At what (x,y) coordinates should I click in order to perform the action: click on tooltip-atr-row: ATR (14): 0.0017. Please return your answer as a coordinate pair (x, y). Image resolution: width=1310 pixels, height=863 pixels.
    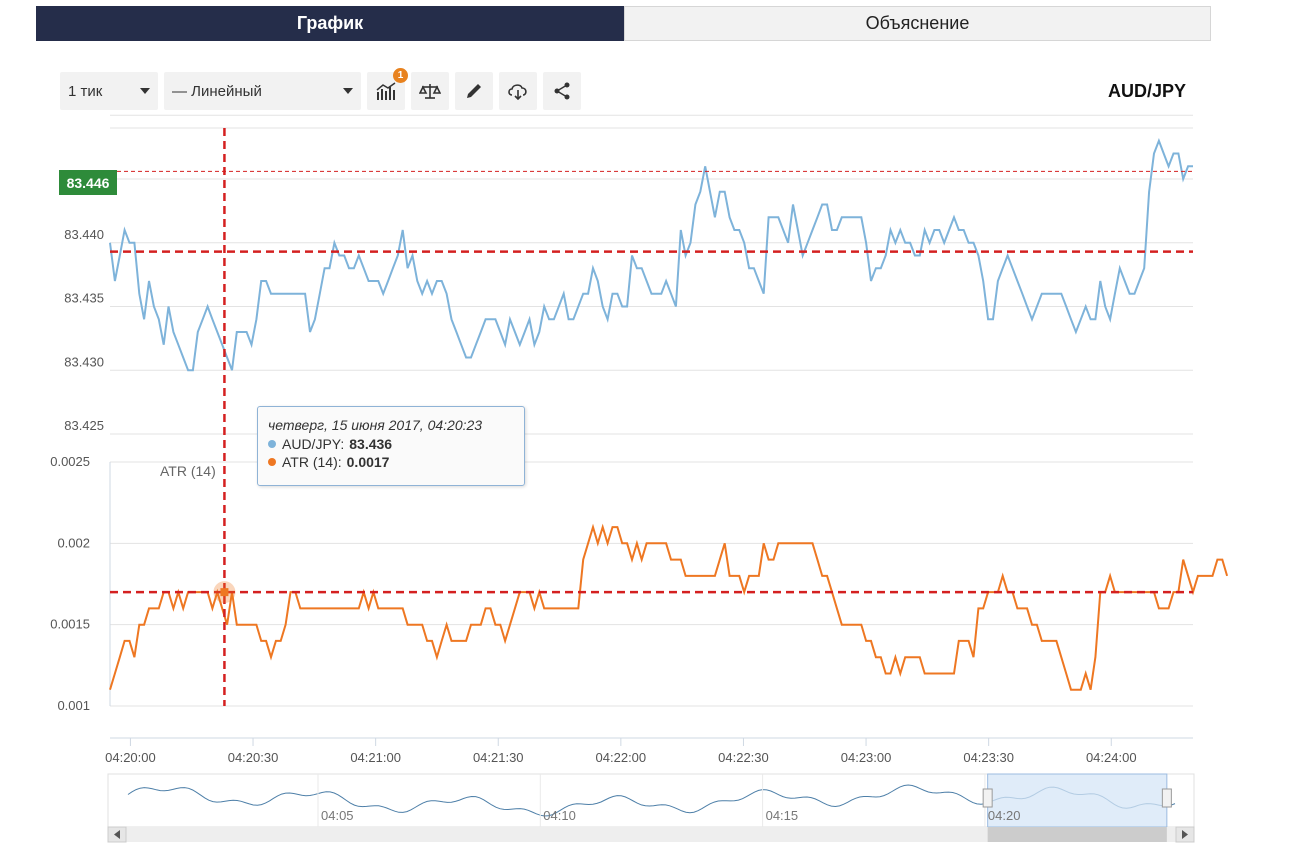
    Looking at the image, I should click on (391, 462).